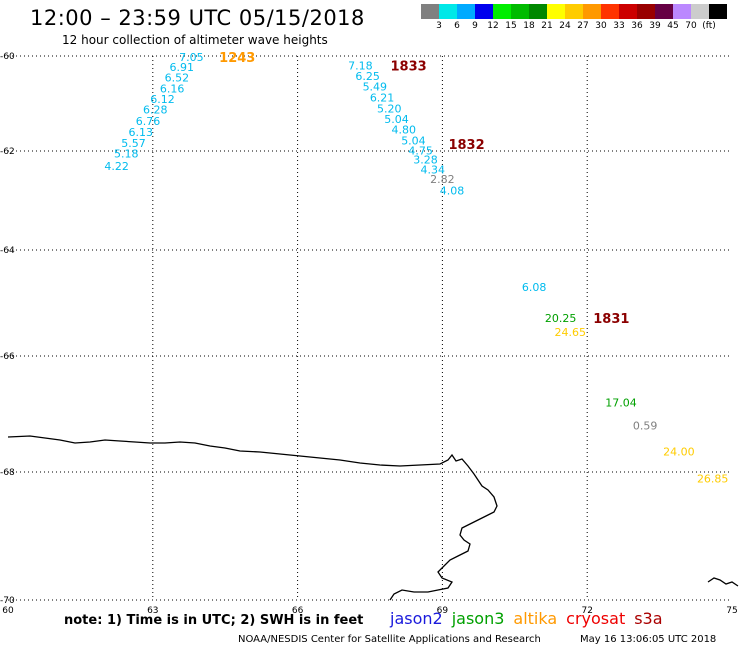 The image size is (740, 650). Describe the element at coordinates (7, 57) in the screenshot. I see `lat-tick-label: -60` at that location.